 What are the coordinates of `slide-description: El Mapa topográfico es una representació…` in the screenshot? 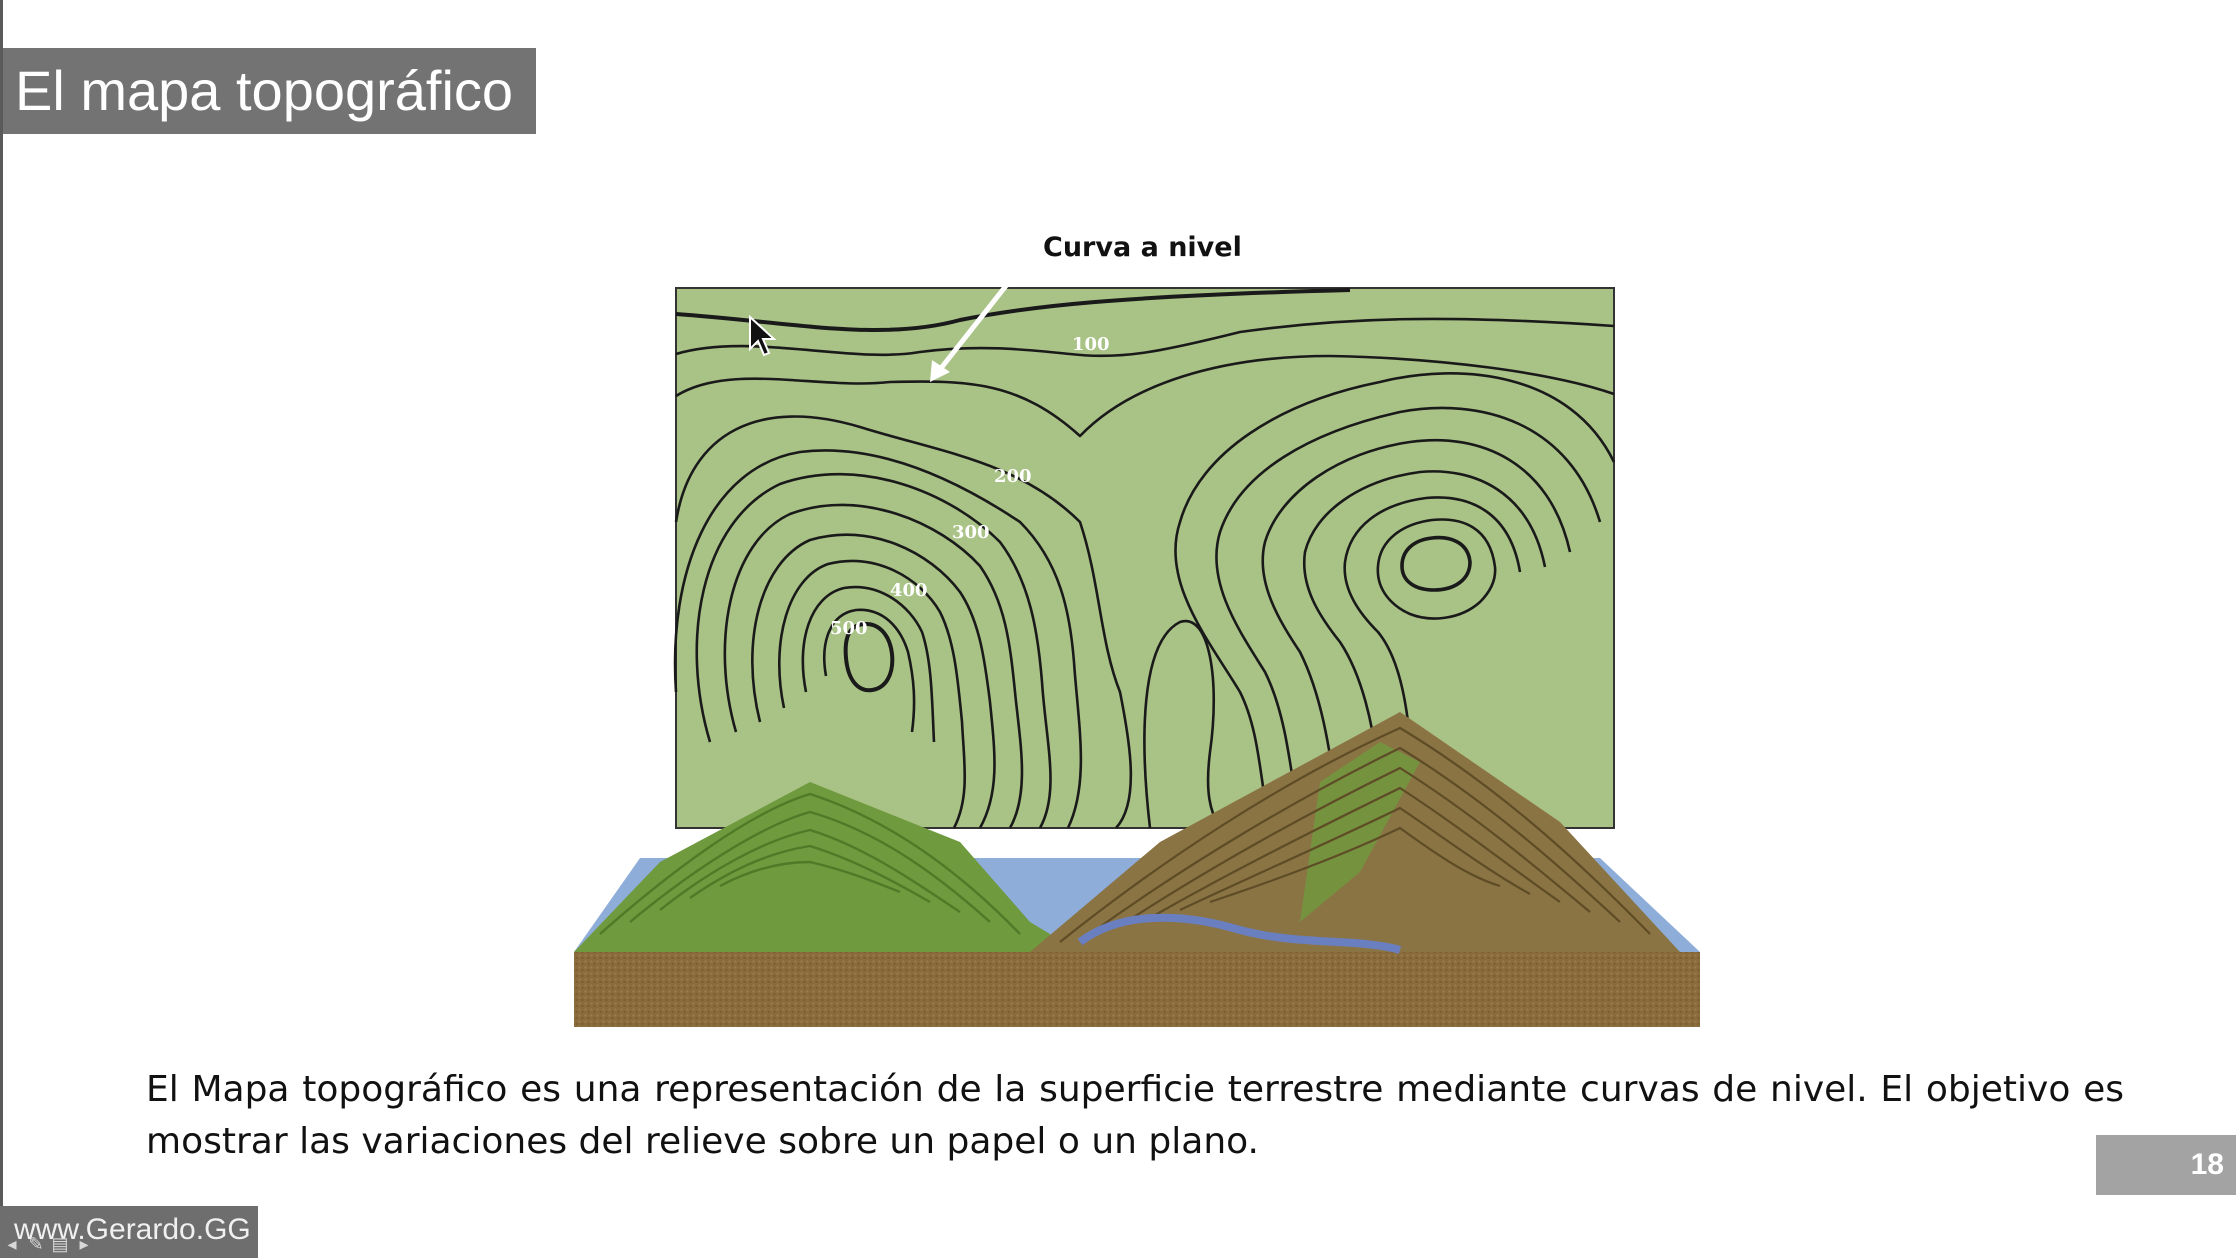 It's located at (1135, 1115).